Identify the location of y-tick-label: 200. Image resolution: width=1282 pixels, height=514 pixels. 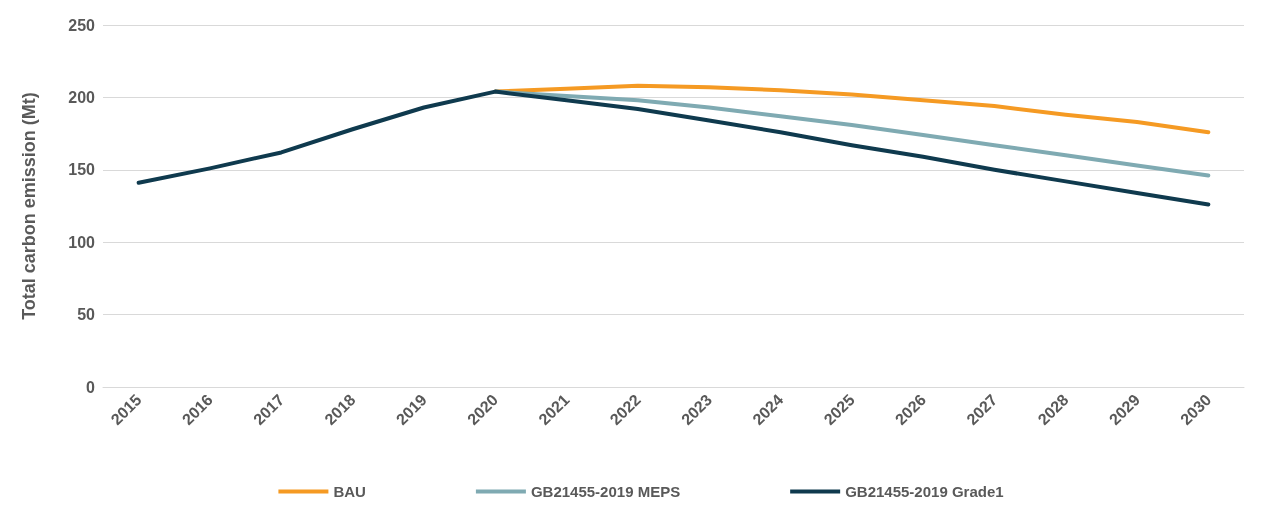
(82, 97).